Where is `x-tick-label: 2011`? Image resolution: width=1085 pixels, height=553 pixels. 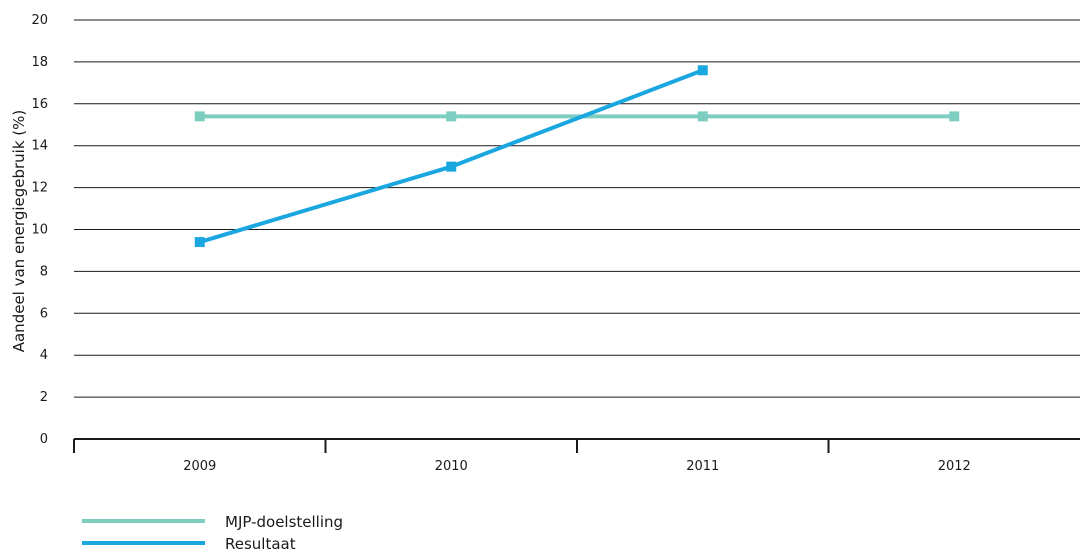
x-tick-label: 2011 is located at coordinates (702, 466).